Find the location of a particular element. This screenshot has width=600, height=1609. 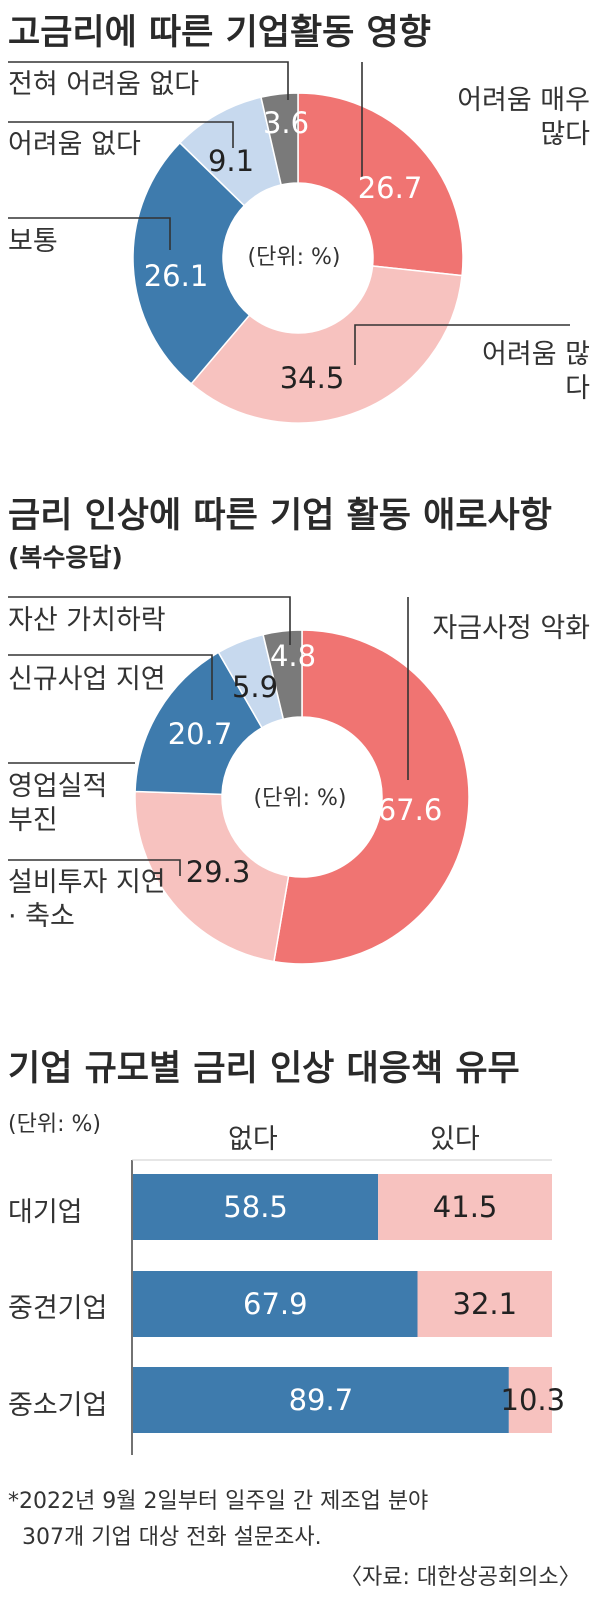

bar-small-none is located at coordinates (321, 1400).